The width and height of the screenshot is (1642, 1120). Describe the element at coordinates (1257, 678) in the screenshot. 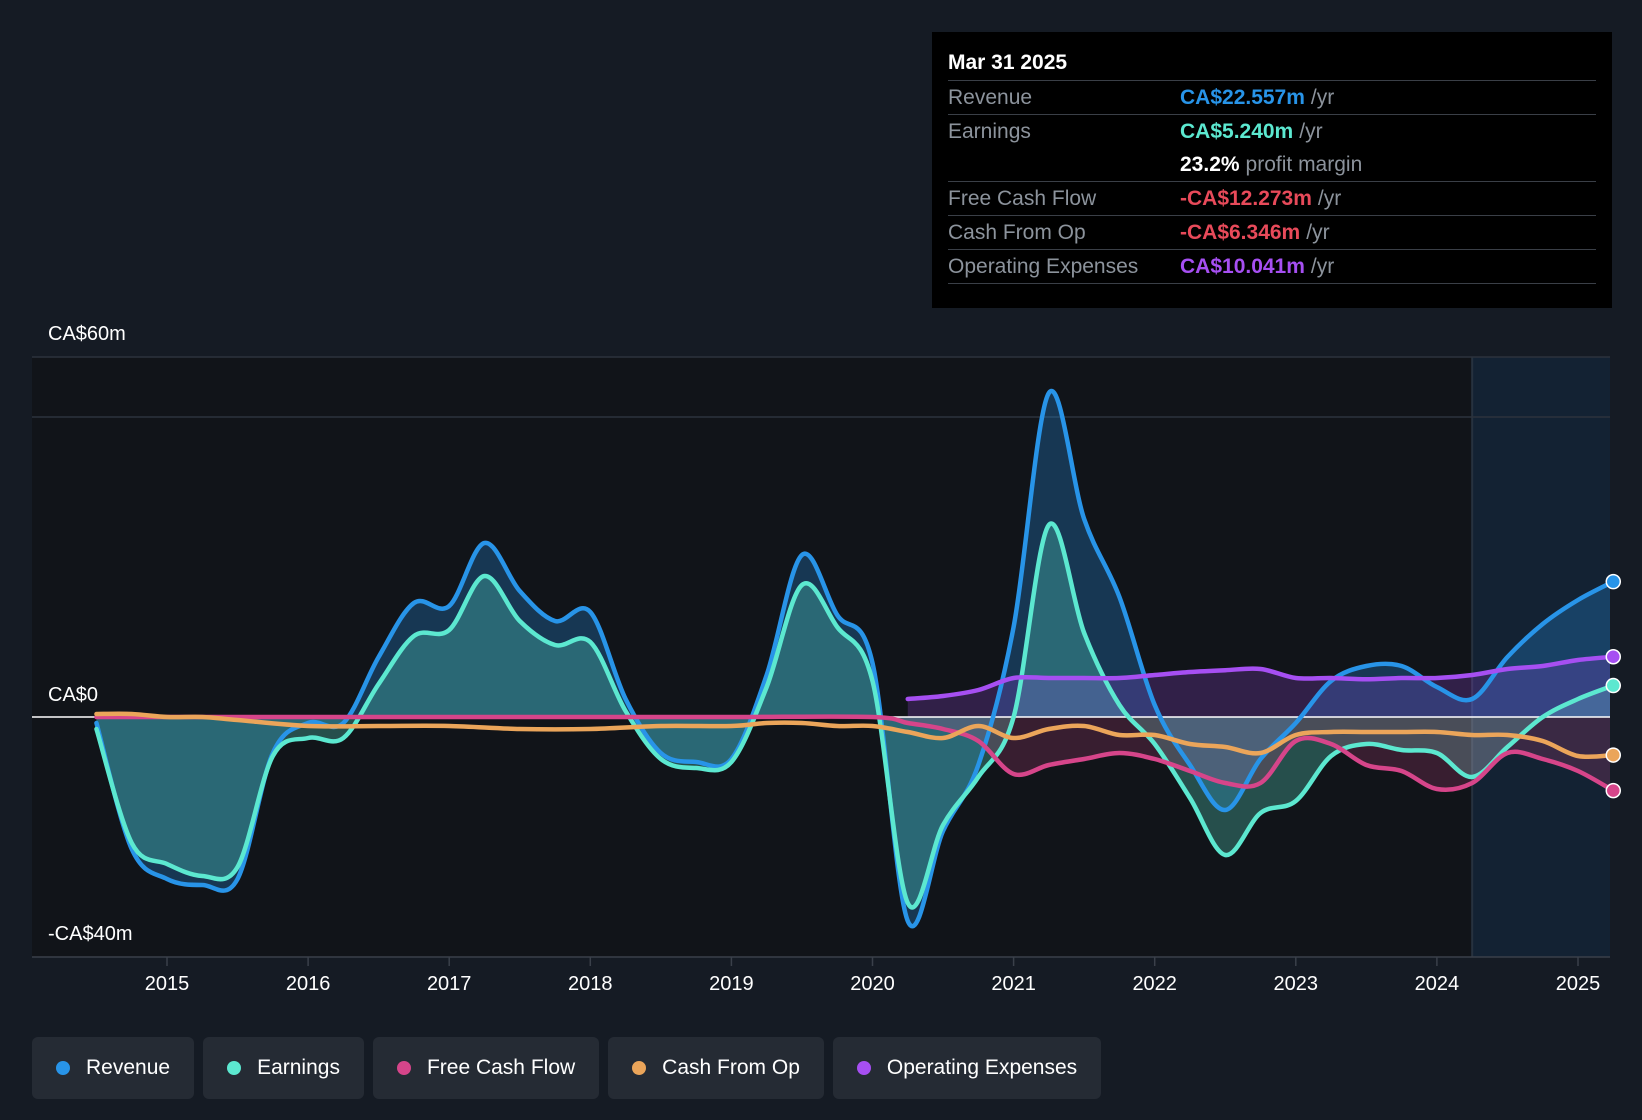

I see `line-operating-expenses` at that location.